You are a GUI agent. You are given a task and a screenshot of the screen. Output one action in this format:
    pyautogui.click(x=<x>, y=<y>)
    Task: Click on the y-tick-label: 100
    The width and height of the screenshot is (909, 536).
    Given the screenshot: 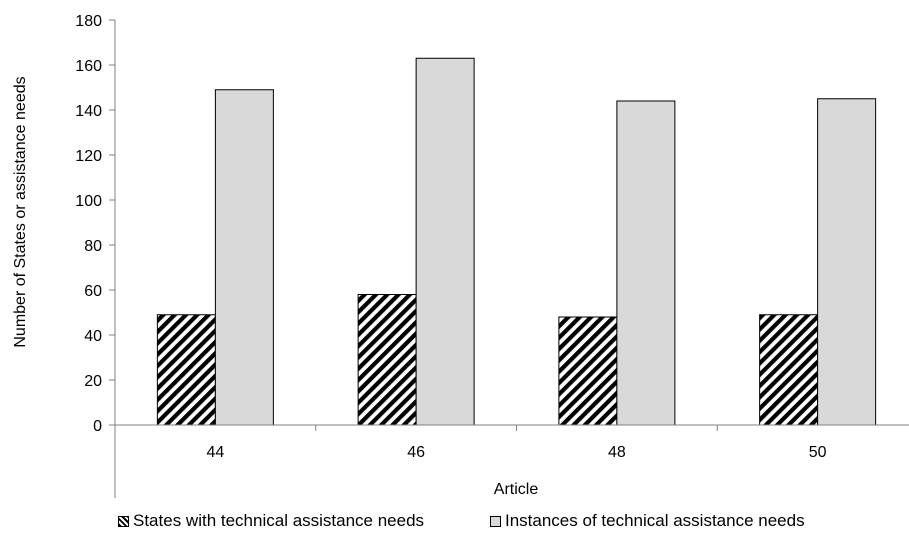 What is the action you would take?
    pyautogui.click(x=88, y=201)
    